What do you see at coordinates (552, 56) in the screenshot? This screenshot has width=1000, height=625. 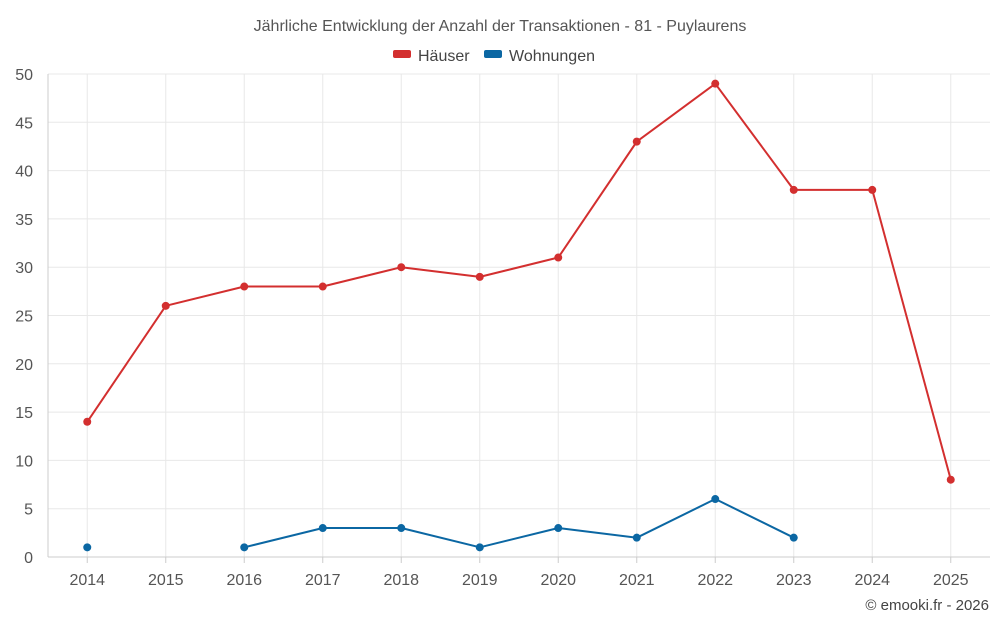 I see `legend-label-wohnungen: Wohnungen` at bounding box center [552, 56].